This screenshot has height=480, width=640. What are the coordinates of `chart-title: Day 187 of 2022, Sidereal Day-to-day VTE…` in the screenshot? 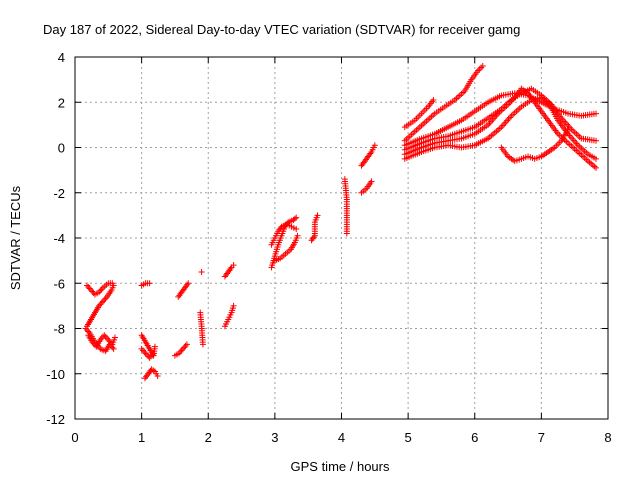 It's located at (281, 29).